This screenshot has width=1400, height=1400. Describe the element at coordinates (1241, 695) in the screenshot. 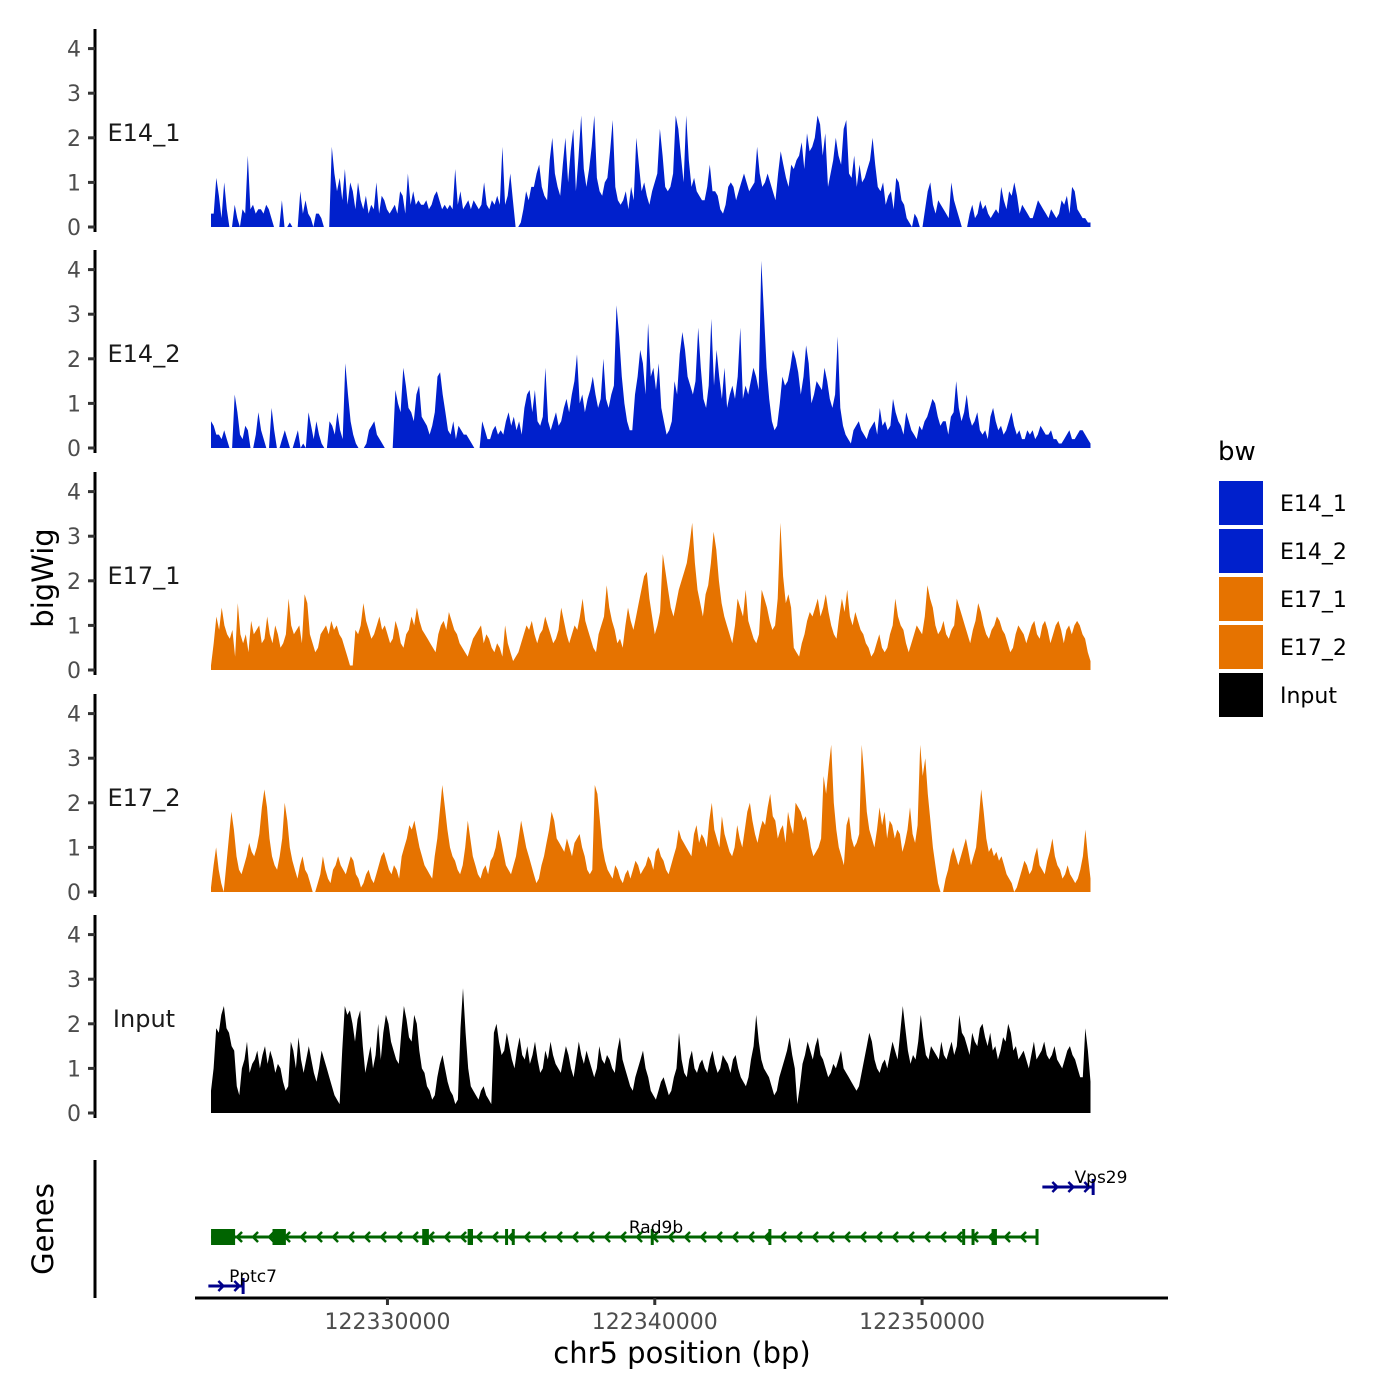

I see `legend-swatch-input` at that location.